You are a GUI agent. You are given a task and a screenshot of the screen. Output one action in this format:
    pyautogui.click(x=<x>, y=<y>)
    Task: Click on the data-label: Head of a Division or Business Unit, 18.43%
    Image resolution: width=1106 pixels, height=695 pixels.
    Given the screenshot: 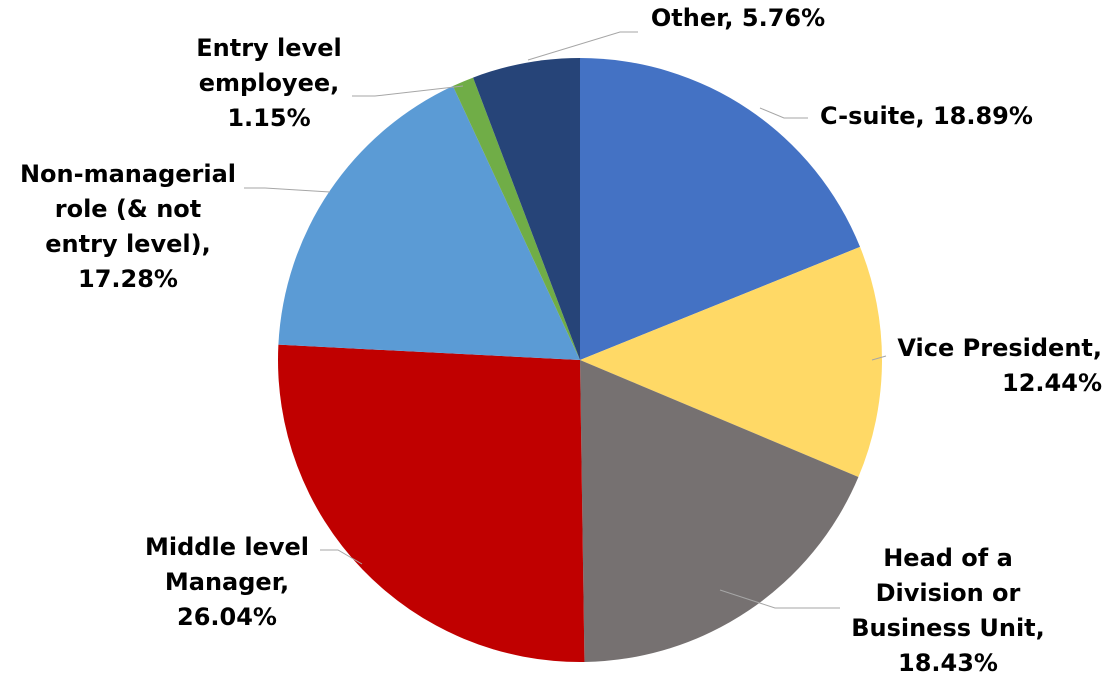 What is the action you would take?
    pyautogui.click(x=948, y=610)
    